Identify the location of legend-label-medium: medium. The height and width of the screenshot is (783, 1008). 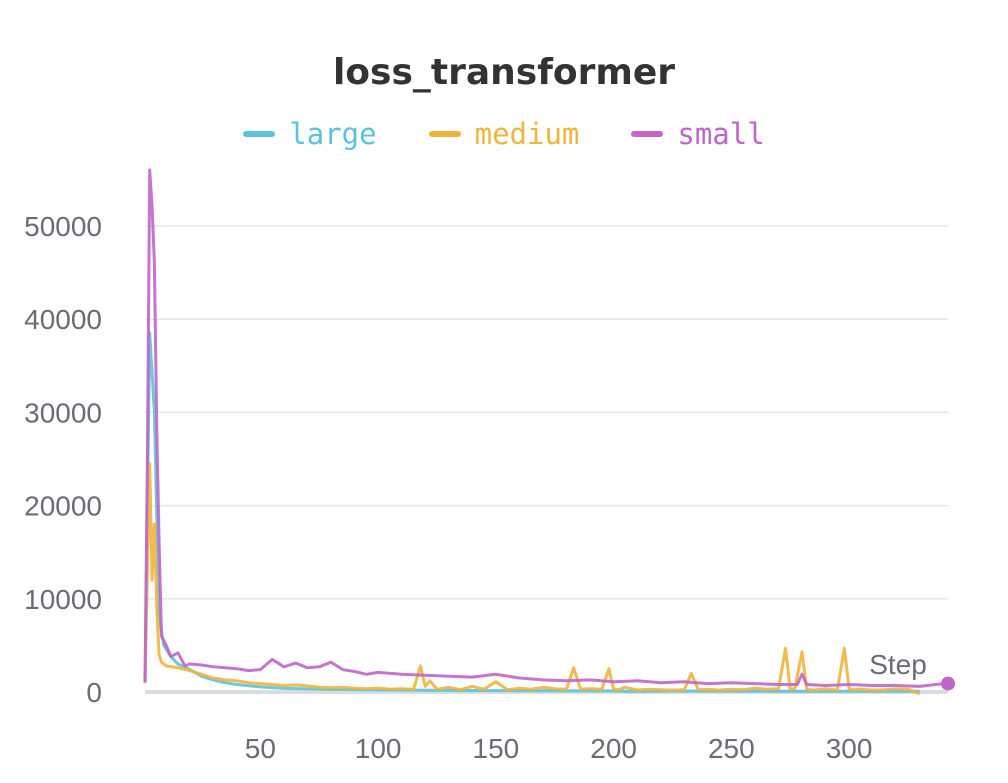
(527, 134).